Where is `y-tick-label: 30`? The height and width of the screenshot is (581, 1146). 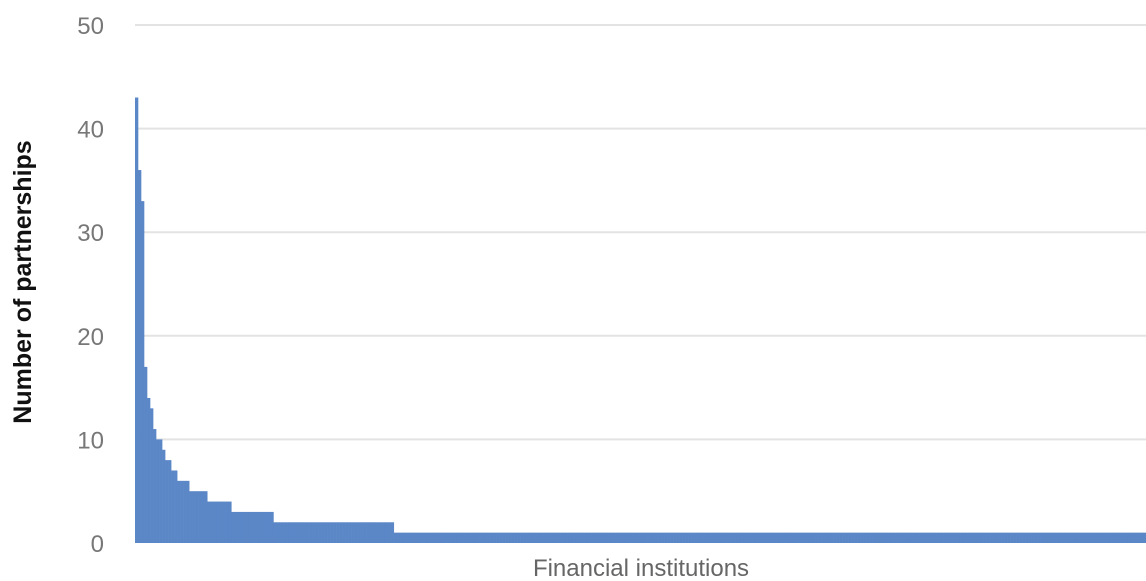 y-tick-label: 30 is located at coordinates (90, 233).